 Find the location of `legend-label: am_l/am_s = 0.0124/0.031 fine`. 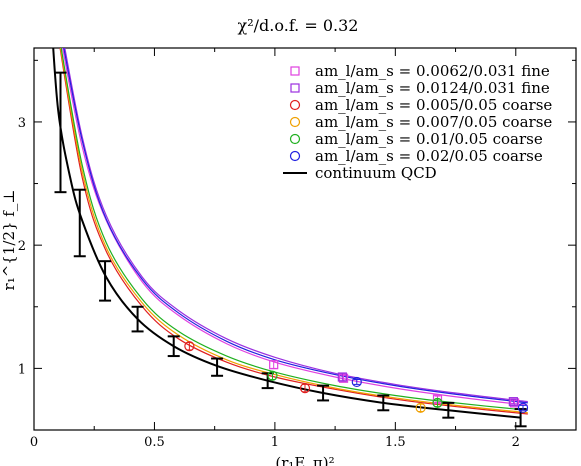

legend-label: am_l/am_s = 0.0124/0.031 fine is located at coordinates (432, 88).